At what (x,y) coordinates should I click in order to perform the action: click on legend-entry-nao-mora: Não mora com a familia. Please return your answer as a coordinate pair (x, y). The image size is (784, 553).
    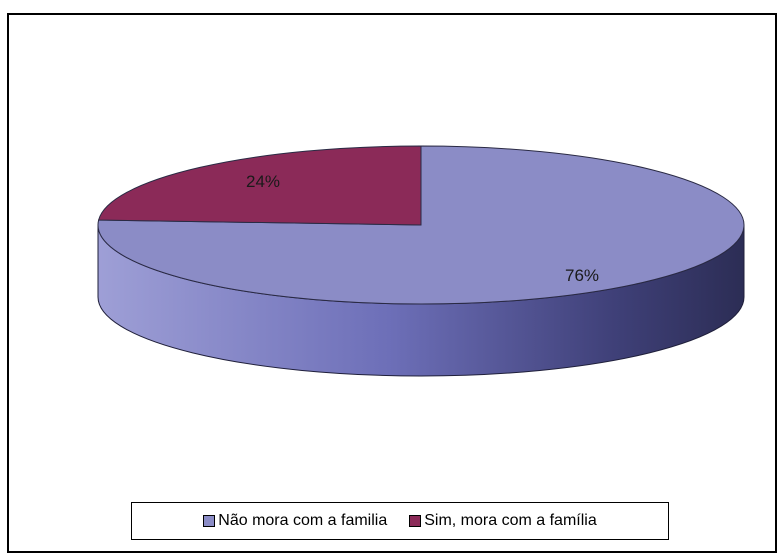
    Looking at the image, I should click on (295, 521).